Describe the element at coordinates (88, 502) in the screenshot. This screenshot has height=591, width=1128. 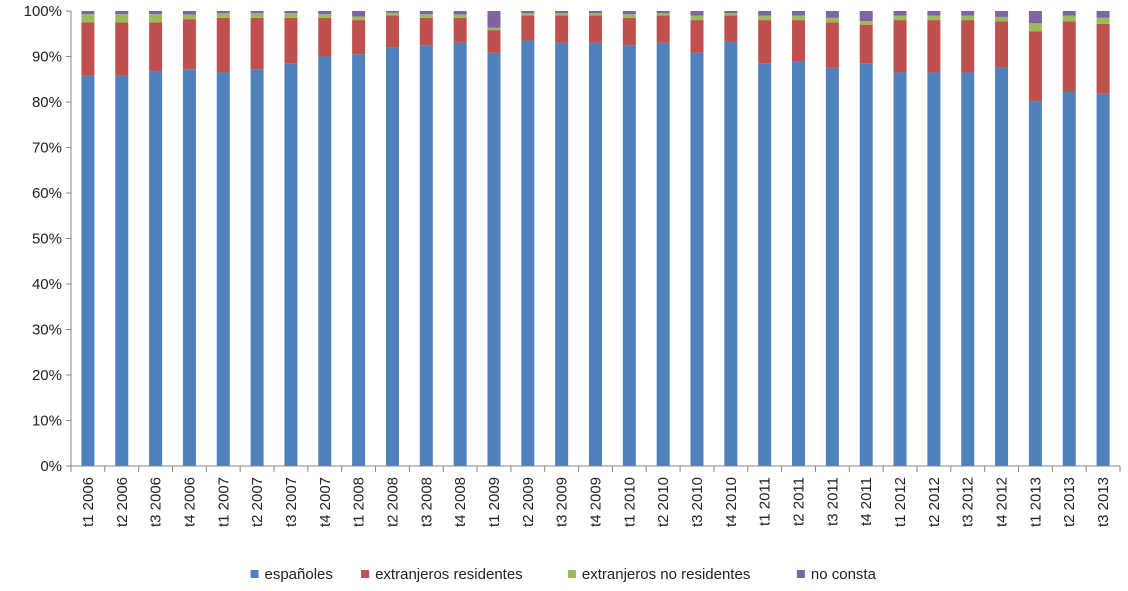
I see `x-tick-label: t1 2006` at that location.